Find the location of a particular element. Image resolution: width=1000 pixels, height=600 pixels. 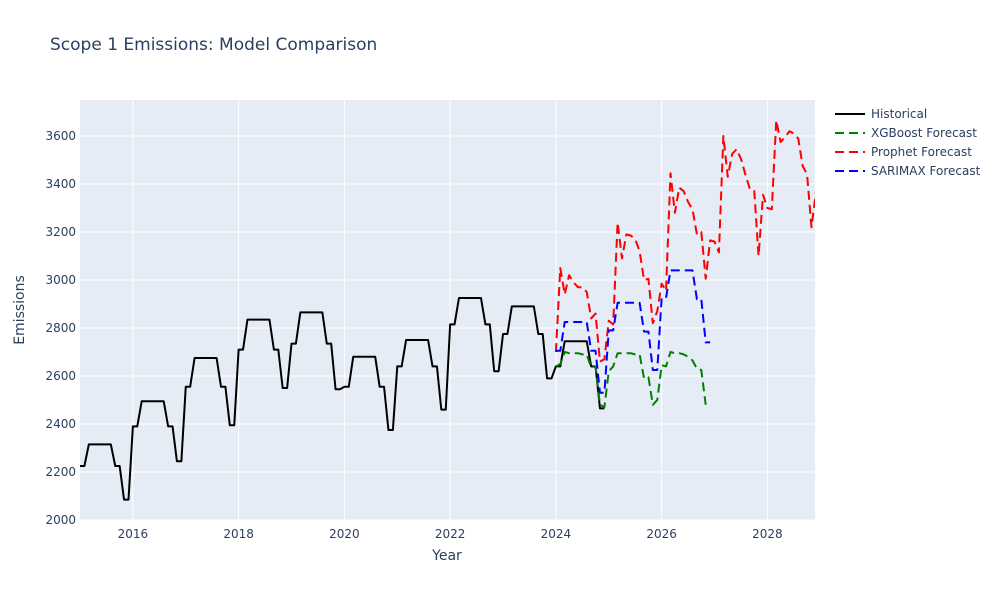

x-axis-title: Year is located at coordinates (446, 556).